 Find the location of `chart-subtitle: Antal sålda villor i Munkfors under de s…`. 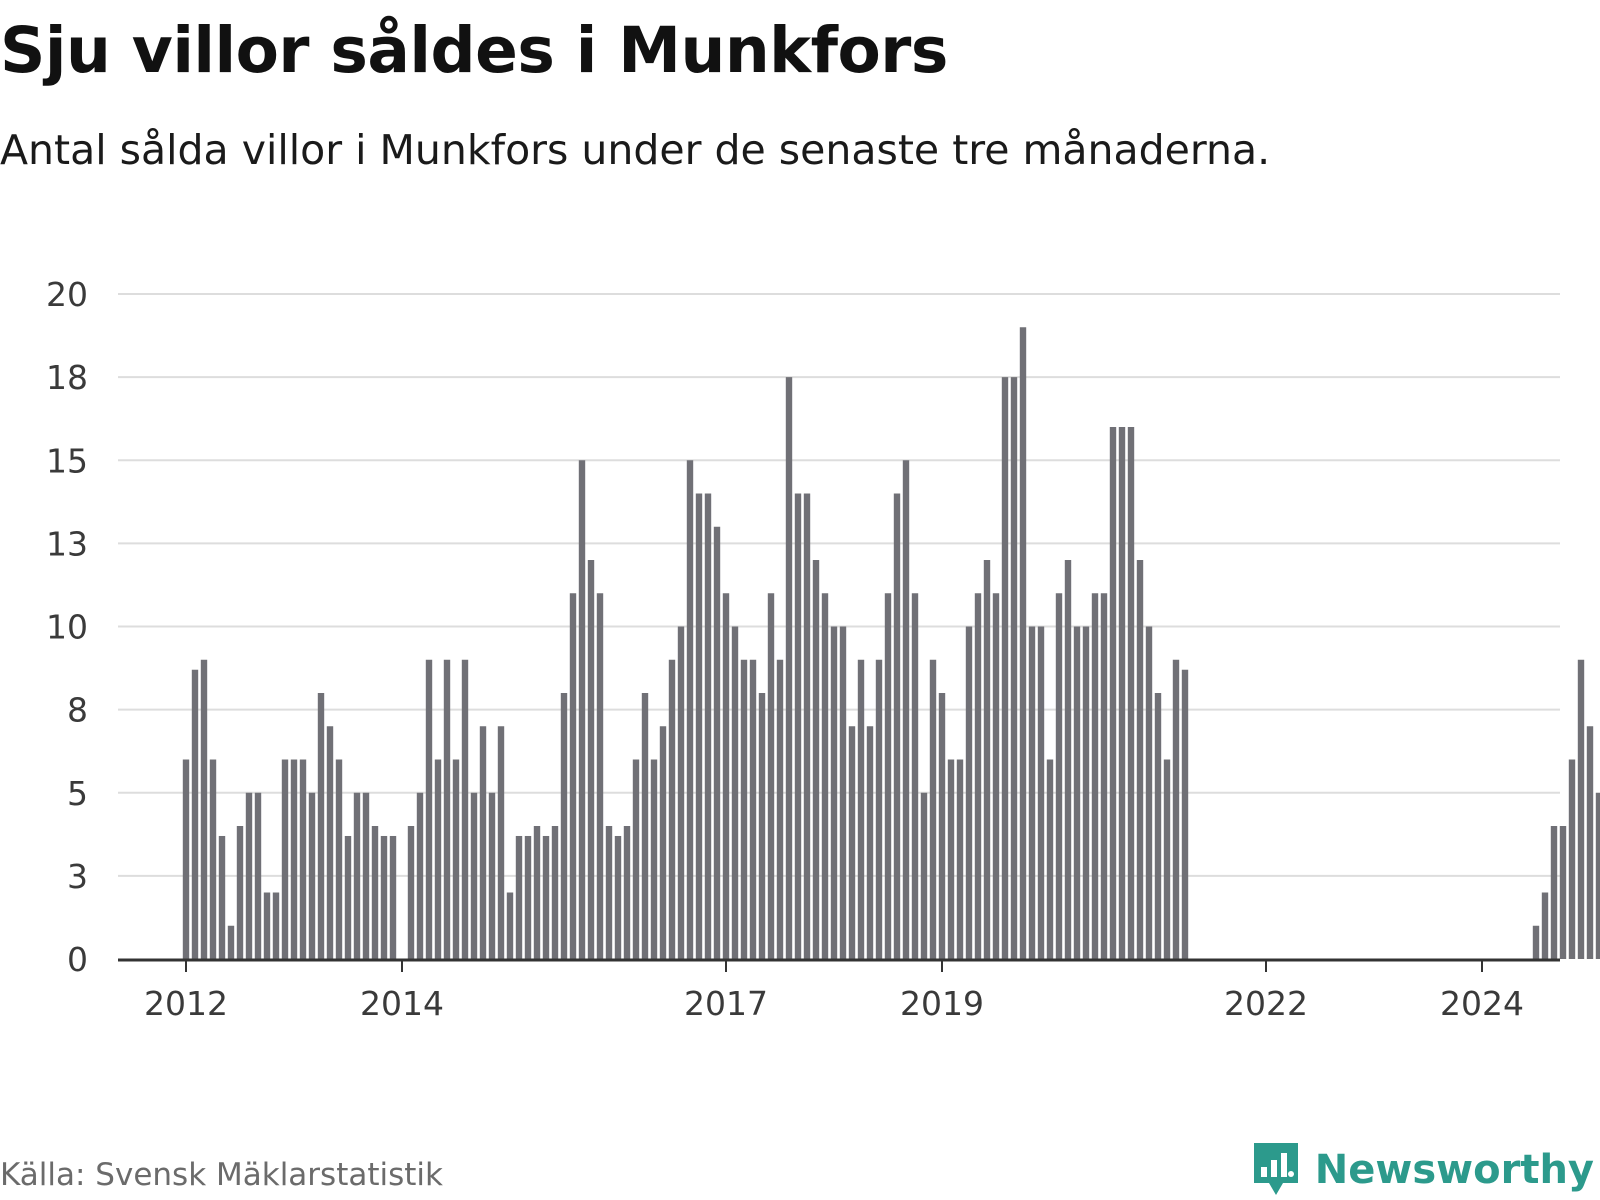

chart-subtitle: Antal sålda villor i Munkfors under de s… is located at coordinates (635, 150).